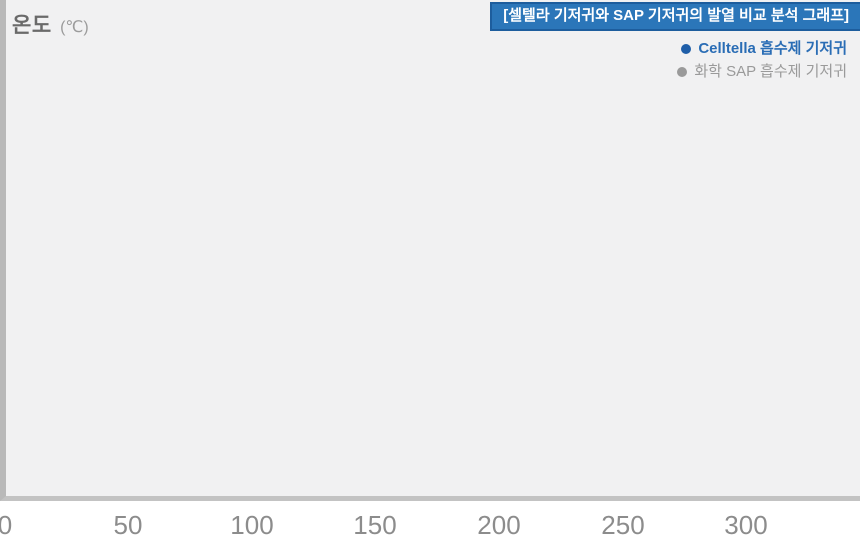 This screenshot has height=560, width=860. I want to click on legend-item-sap: 화학 SAP 흡수제 기저귀, so click(762, 71).